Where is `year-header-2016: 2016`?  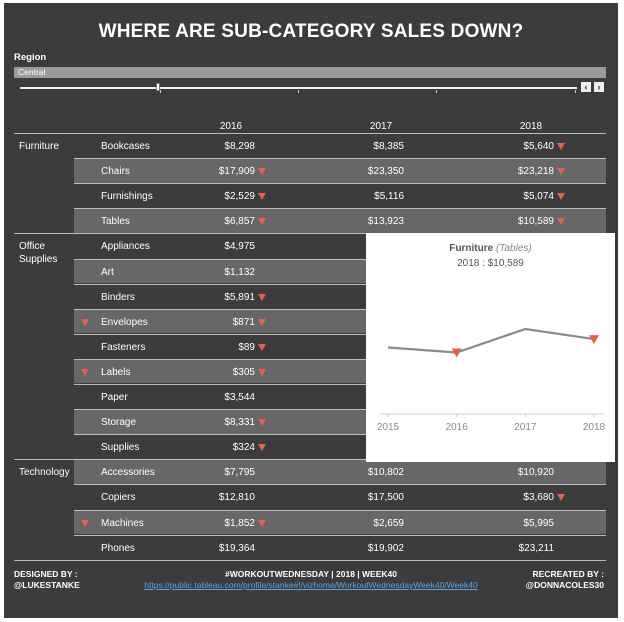 year-header-2016: 2016 is located at coordinates (231, 126).